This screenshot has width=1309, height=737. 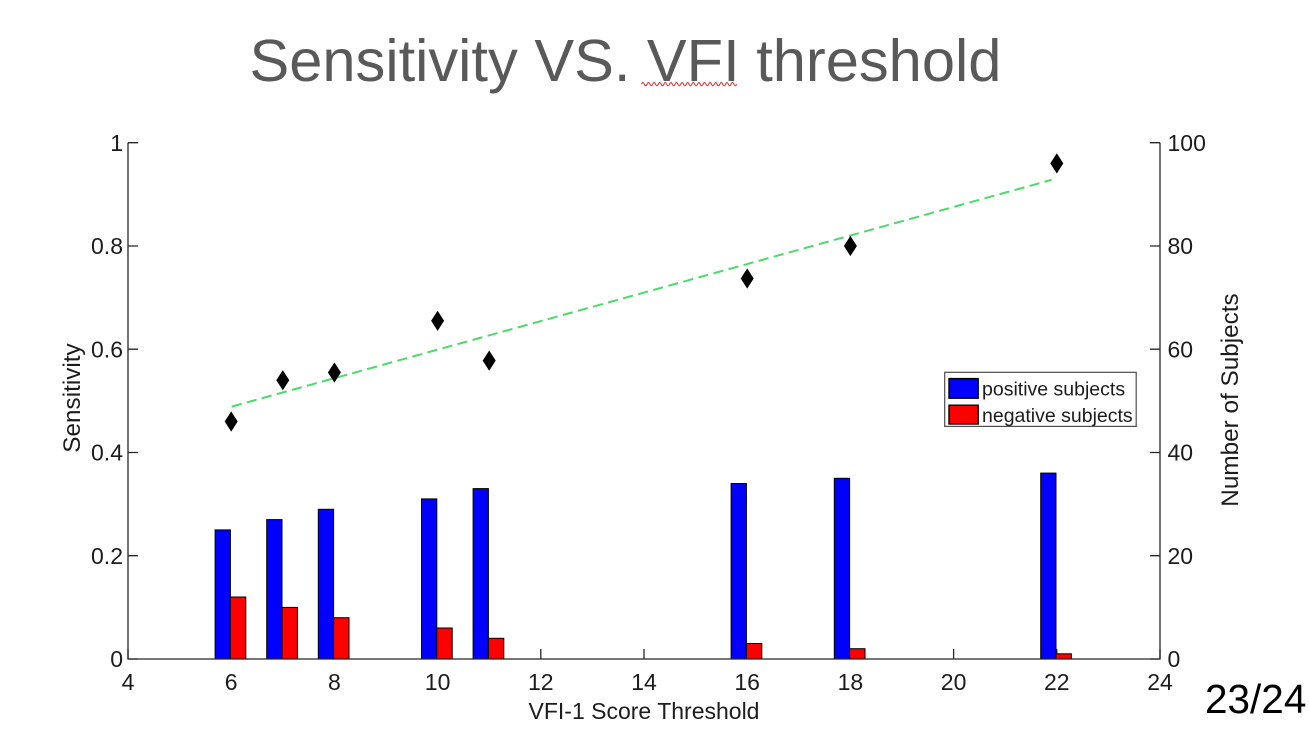 What do you see at coordinates (851, 682) in the screenshot?
I see `svg-text: 18` at bounding box center [851, 682].